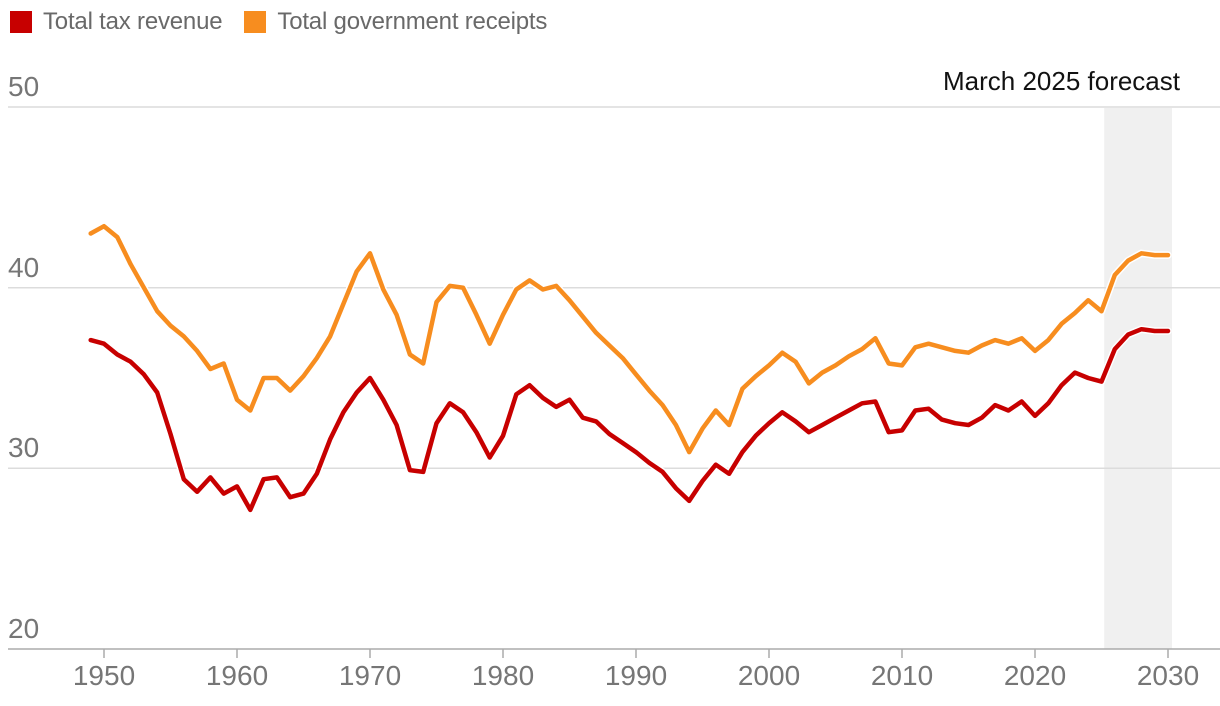 This screenshot has height=706, width=1220. What do you see at coordinates (24, 86) in the screenshot?
I see `y-axis-label: 50` at bounding box center [24, 86].